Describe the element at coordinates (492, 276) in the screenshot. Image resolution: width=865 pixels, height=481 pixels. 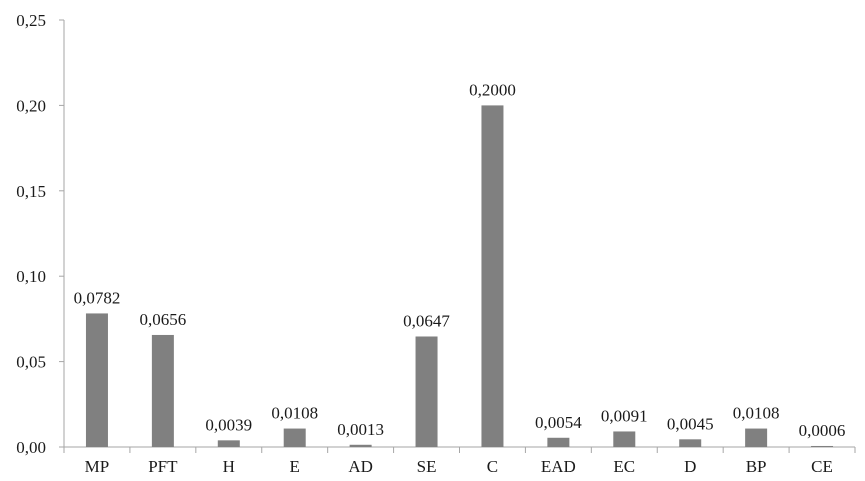
I see `bar-c` at that location.